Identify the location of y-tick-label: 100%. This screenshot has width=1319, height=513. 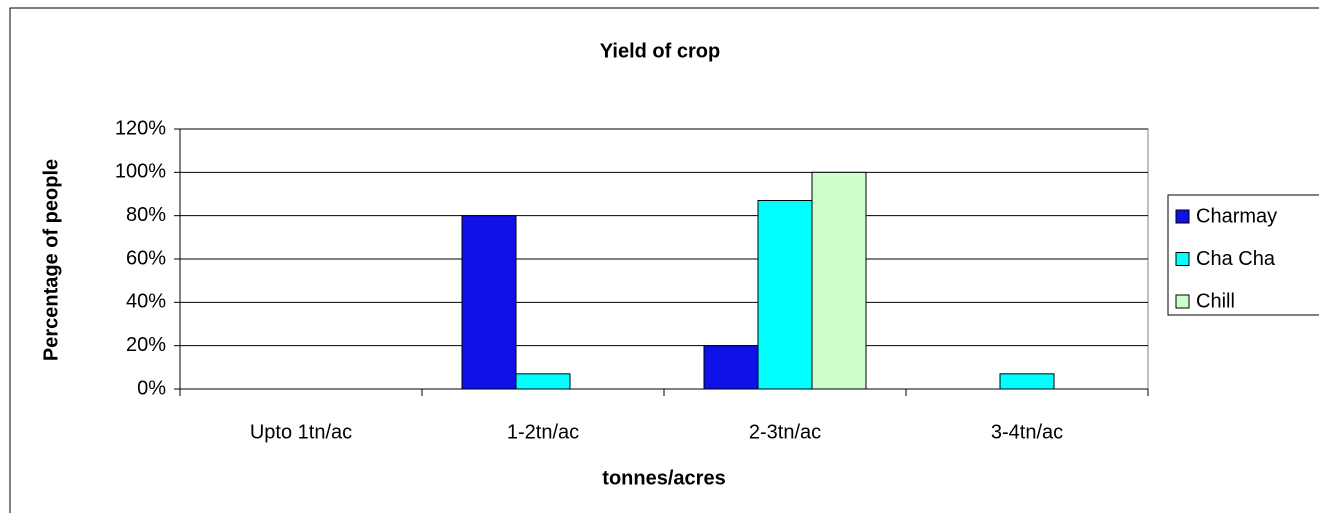
(140, 172).